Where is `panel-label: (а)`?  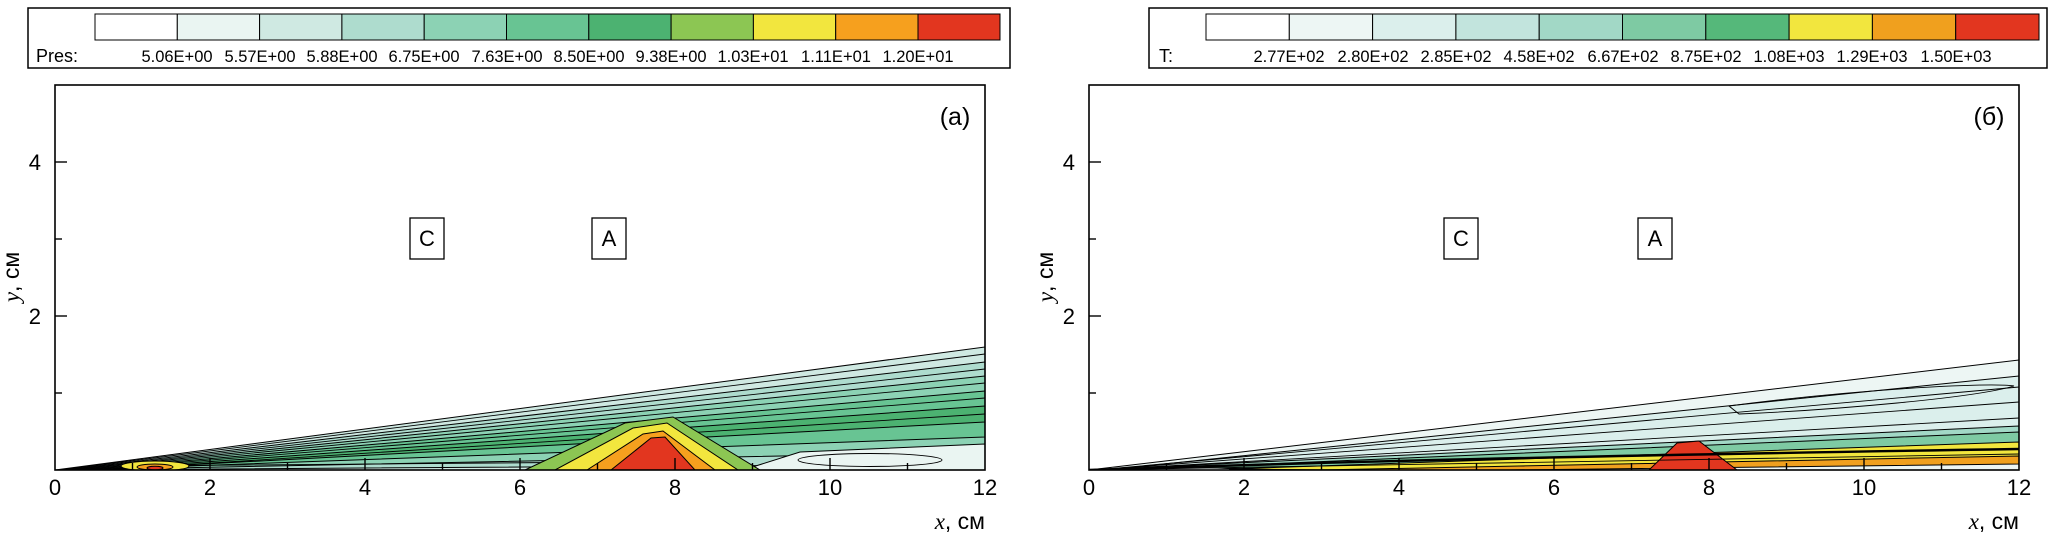 panel-label: (а) is located at coordinates (955, 117).